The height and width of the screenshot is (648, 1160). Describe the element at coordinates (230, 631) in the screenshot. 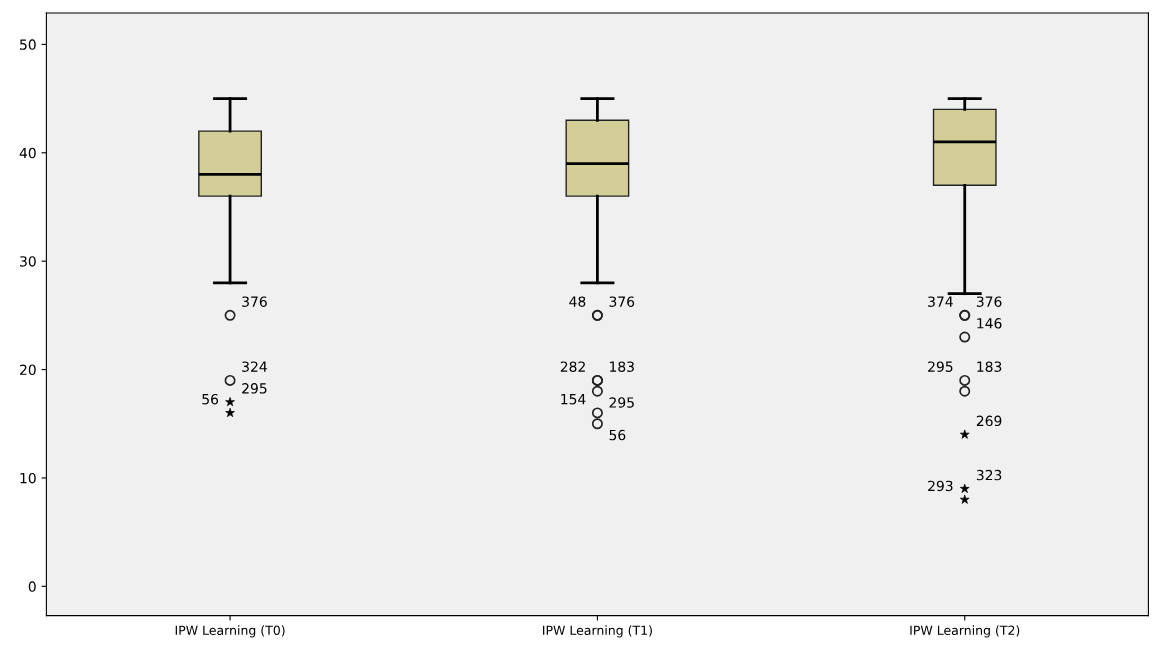

I see `x-tick-label: IPW Learning (T0)` at that location.